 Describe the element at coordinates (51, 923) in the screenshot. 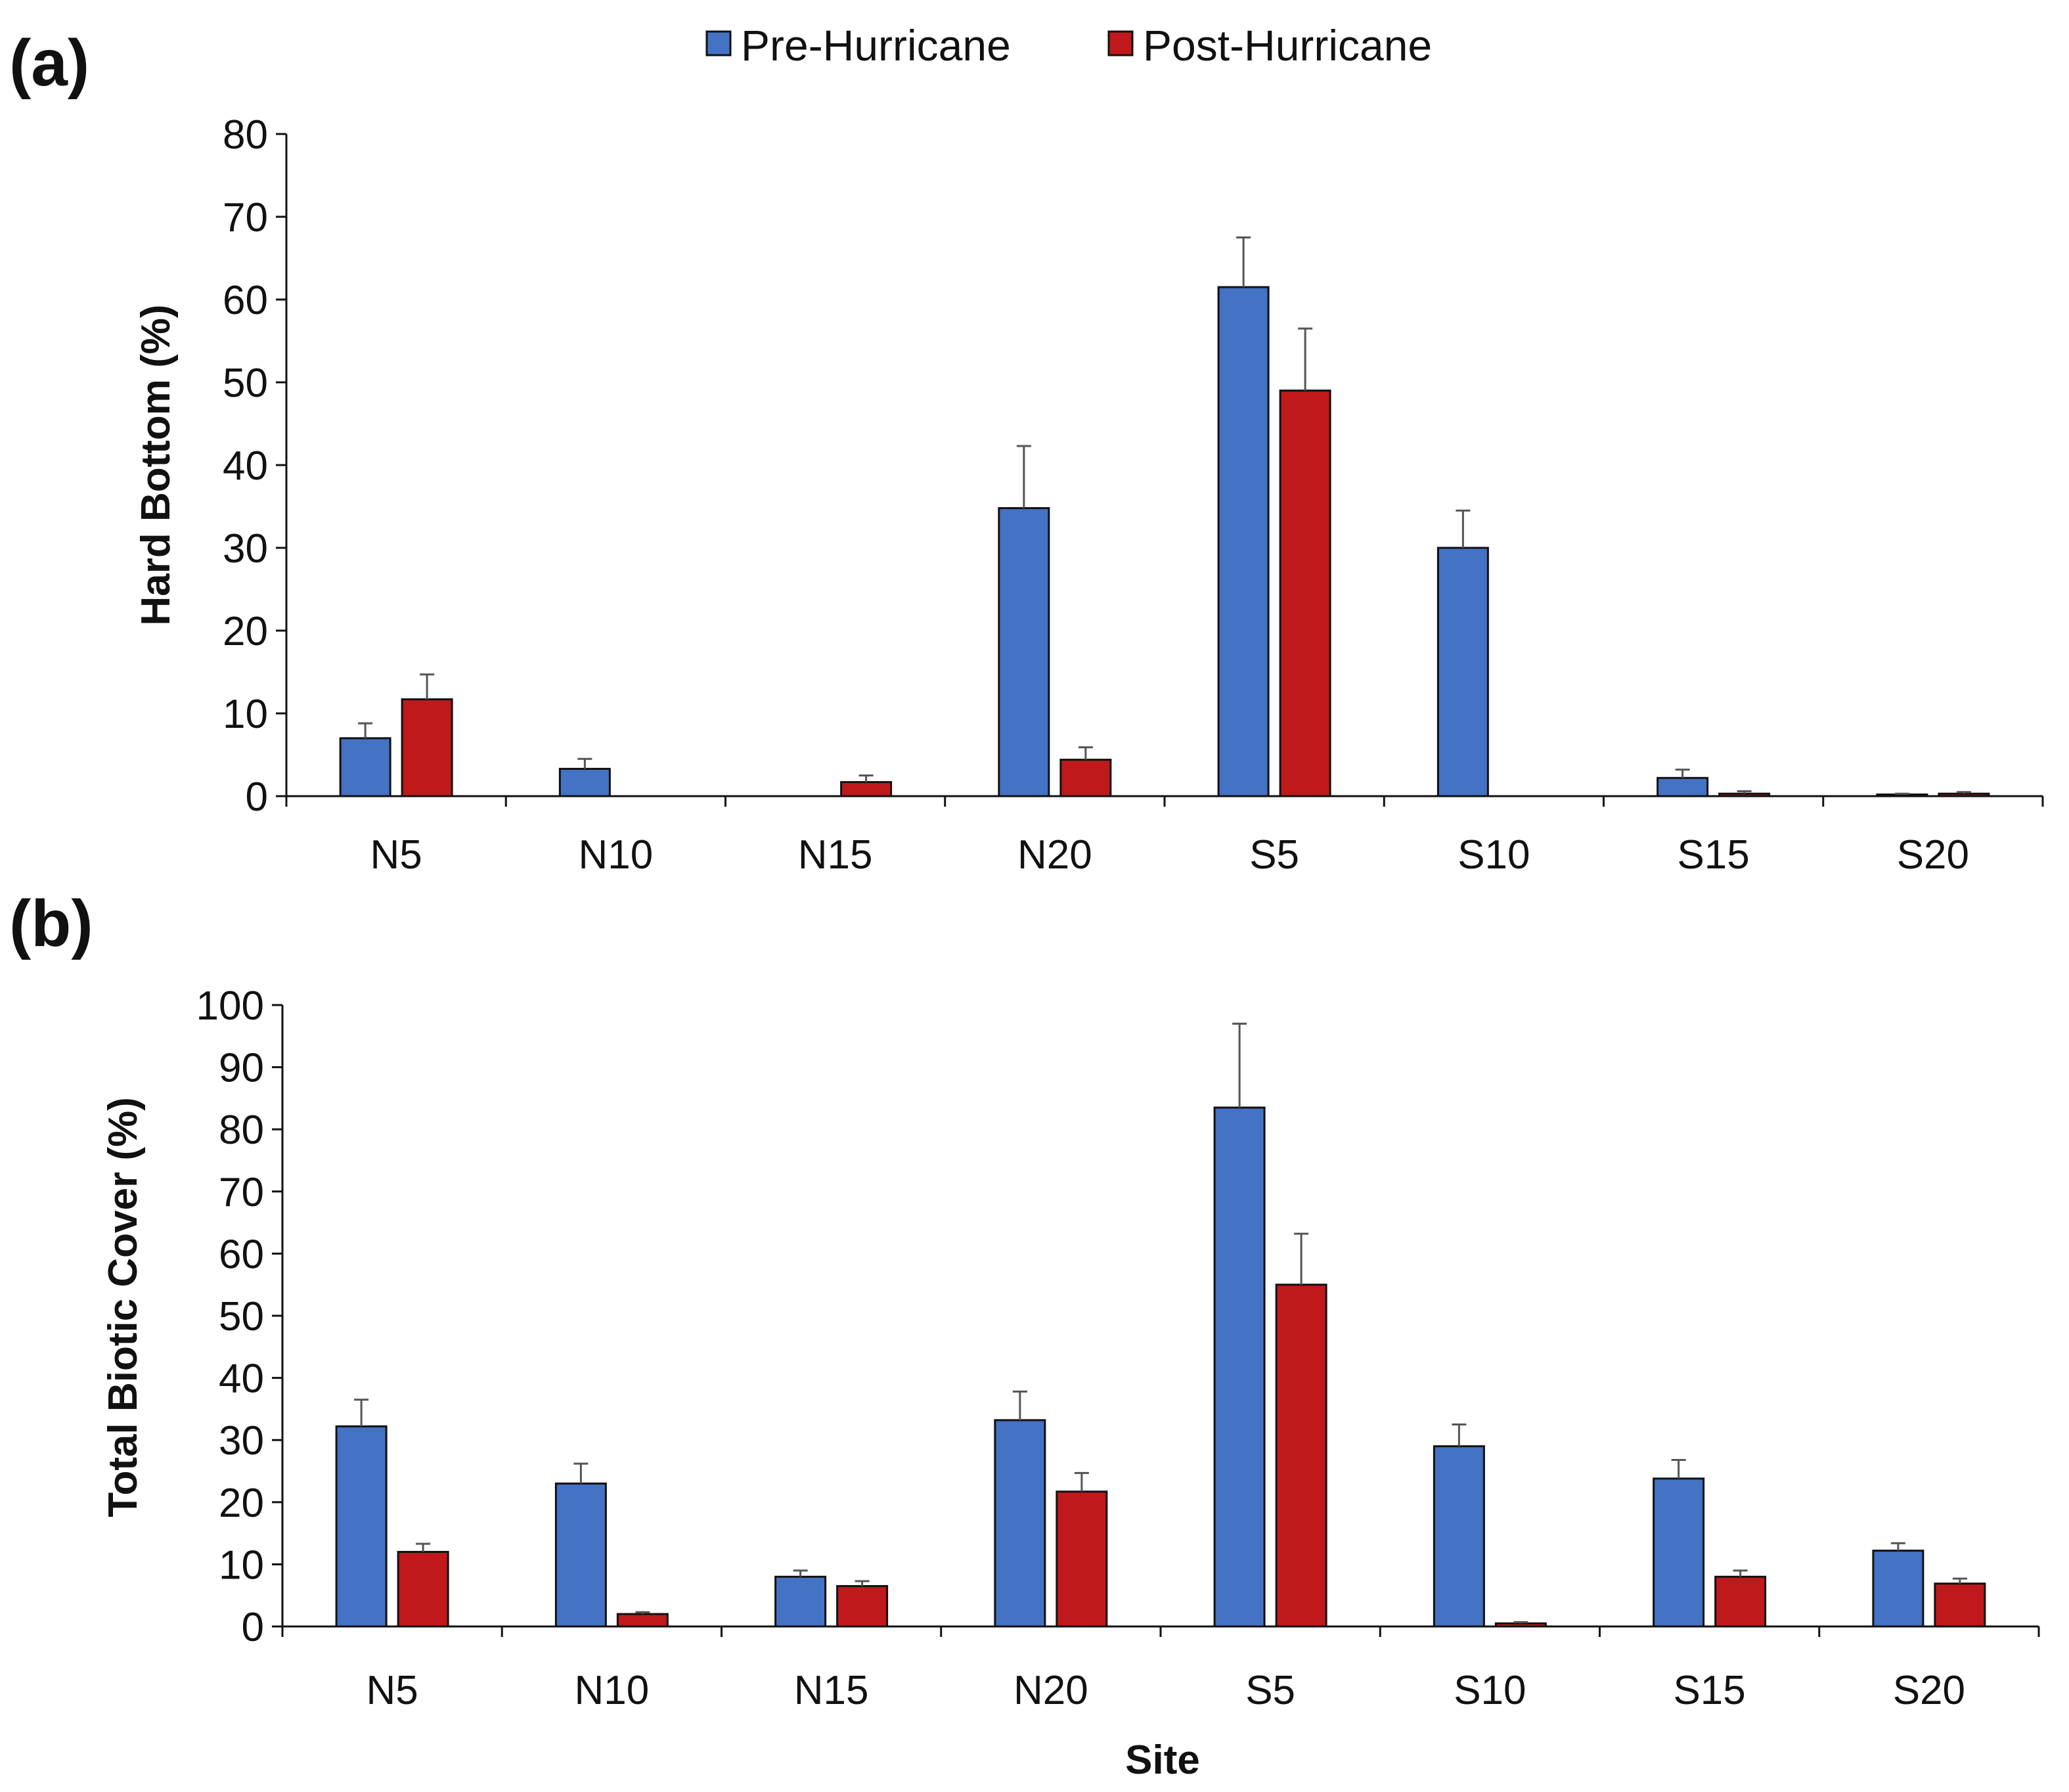

I see `panel-label-b: (b)` at that location.